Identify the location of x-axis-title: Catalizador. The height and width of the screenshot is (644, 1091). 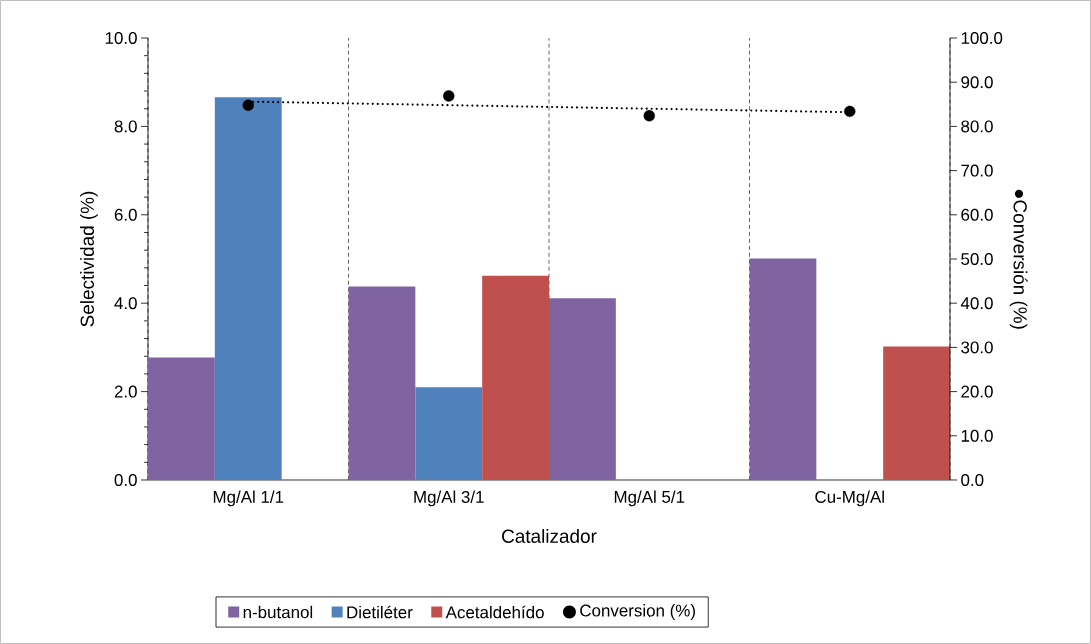
(549, 536).